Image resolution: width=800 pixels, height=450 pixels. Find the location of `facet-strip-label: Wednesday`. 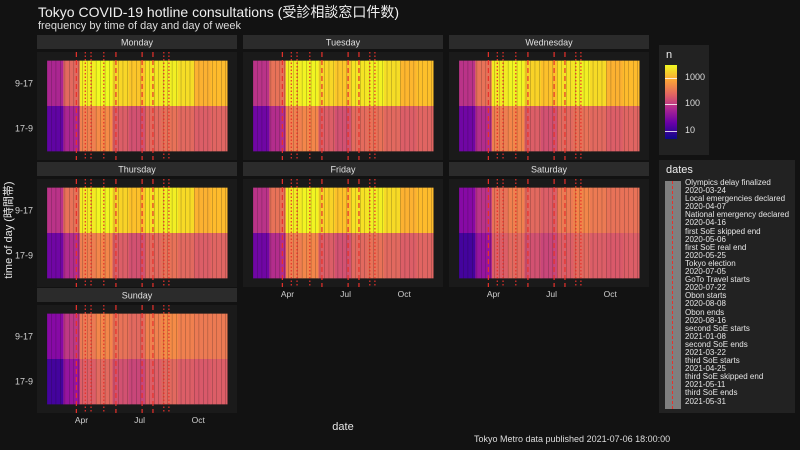

facet-strip-label: Wednesday is located at coordinates (549, 43).